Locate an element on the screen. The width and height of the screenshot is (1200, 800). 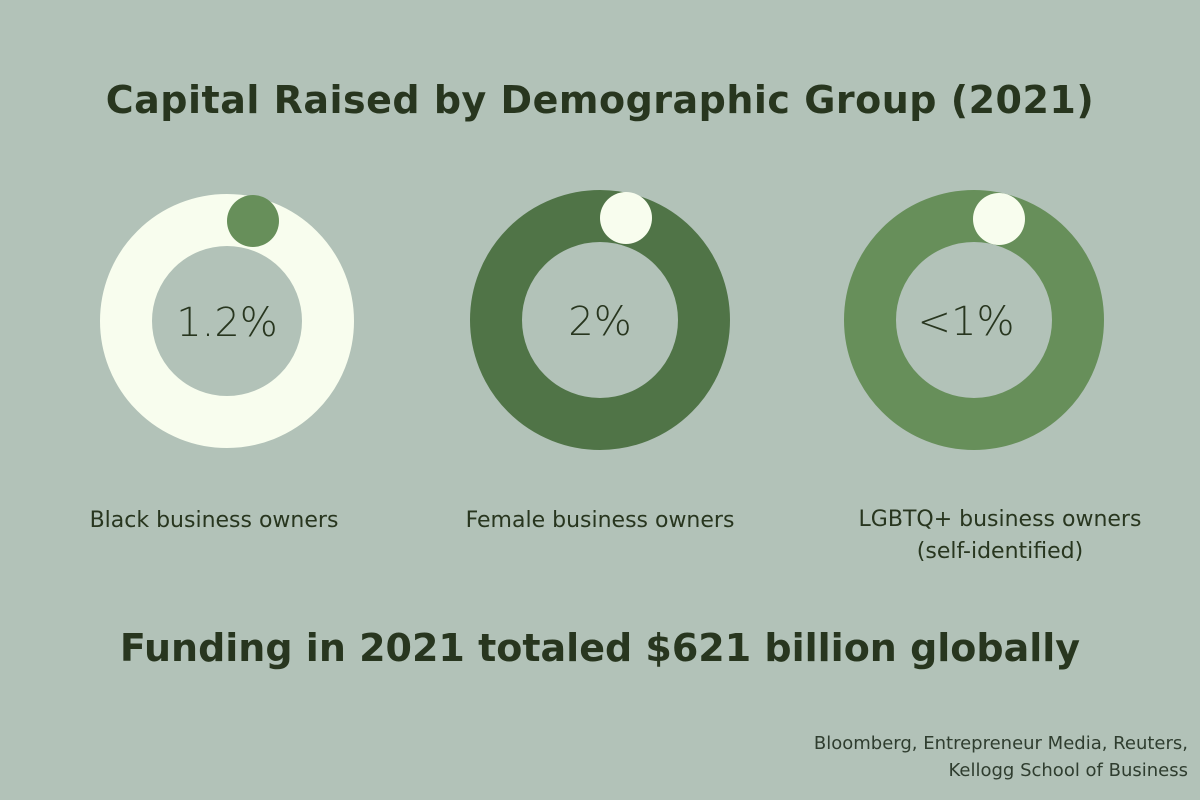
legend-label-female: Female business owners is located at coordinates (600, 521).